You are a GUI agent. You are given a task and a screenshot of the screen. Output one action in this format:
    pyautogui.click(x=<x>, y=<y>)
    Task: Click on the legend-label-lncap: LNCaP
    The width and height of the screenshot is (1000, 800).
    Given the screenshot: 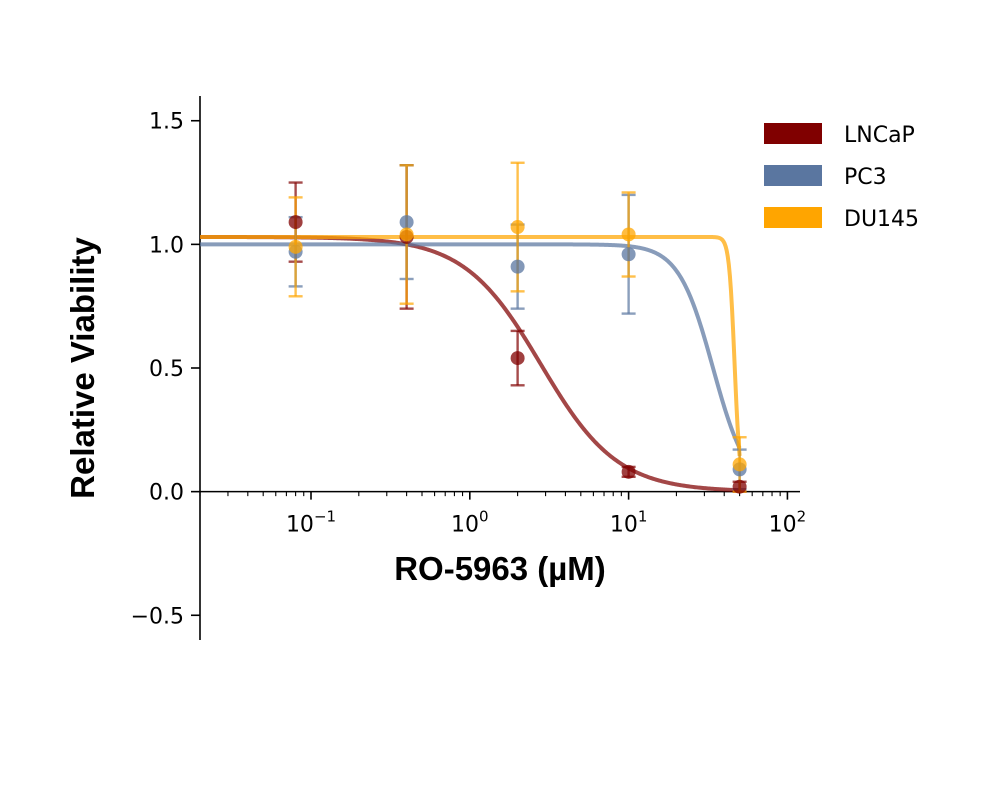 What is the action you would take?
    pyautogui.click(x=879, y=135)
    